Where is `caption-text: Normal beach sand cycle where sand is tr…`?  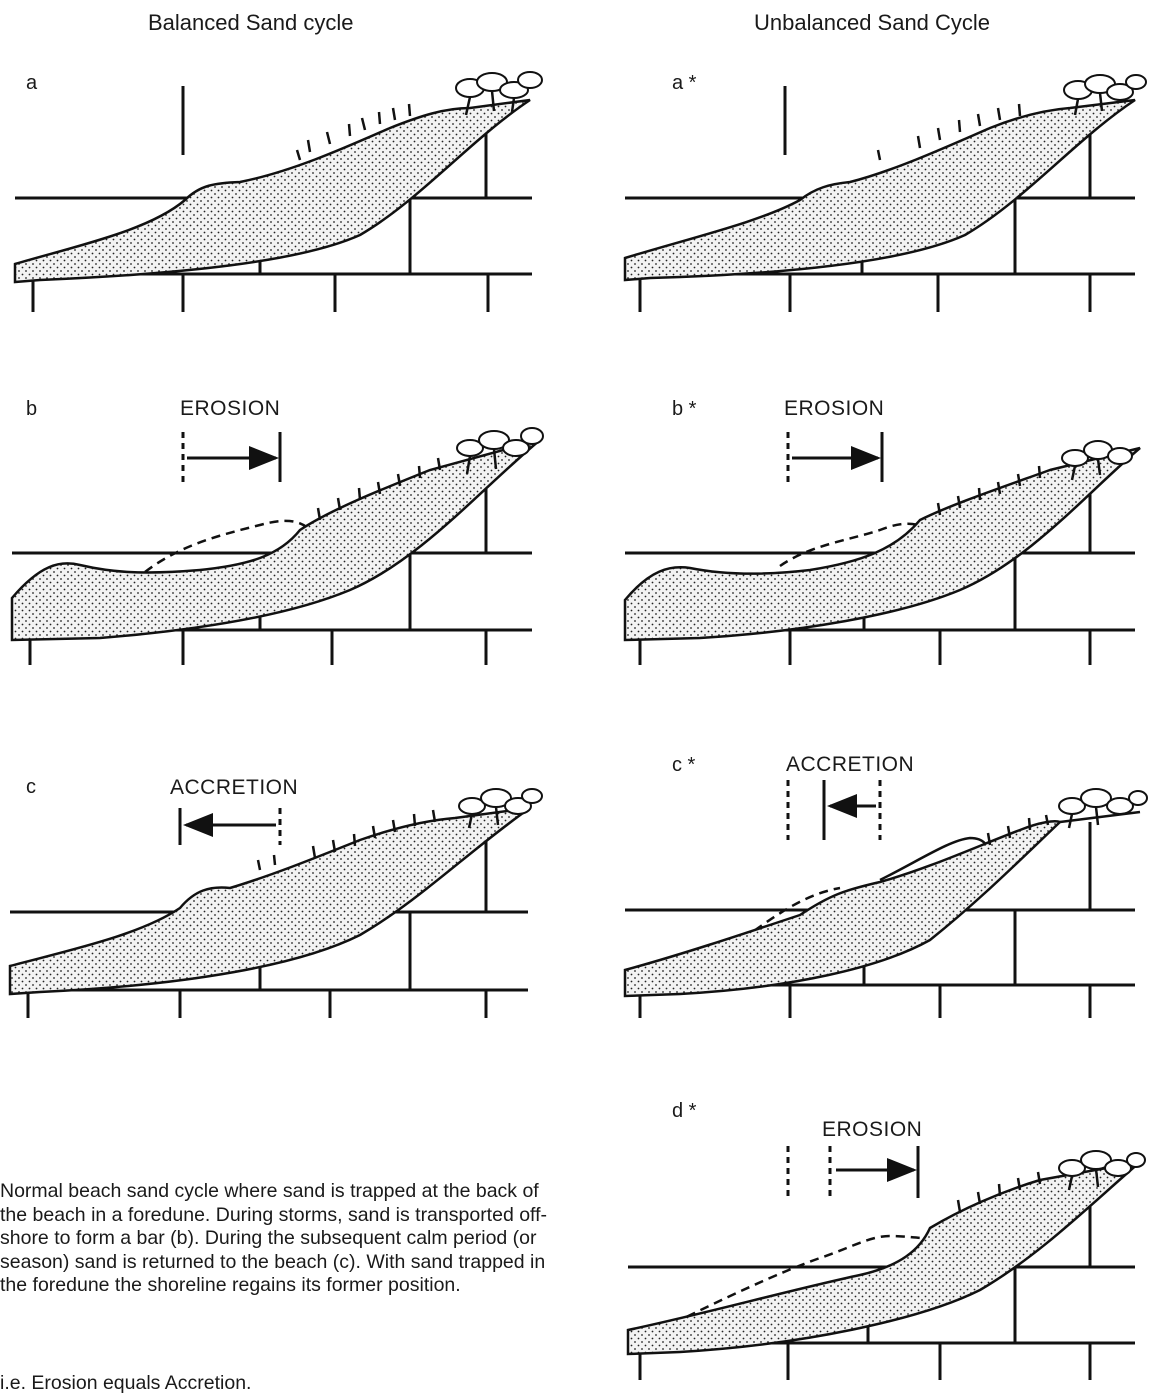 caption-text: Normal beach sand cycle where sand is tr… is located at coordinates (274, 1238).